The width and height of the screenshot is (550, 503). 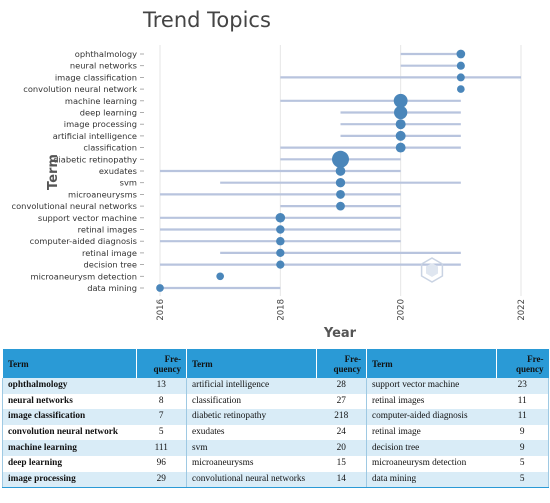 I want to click on term-cell: classification, so click(x=251, y=401).